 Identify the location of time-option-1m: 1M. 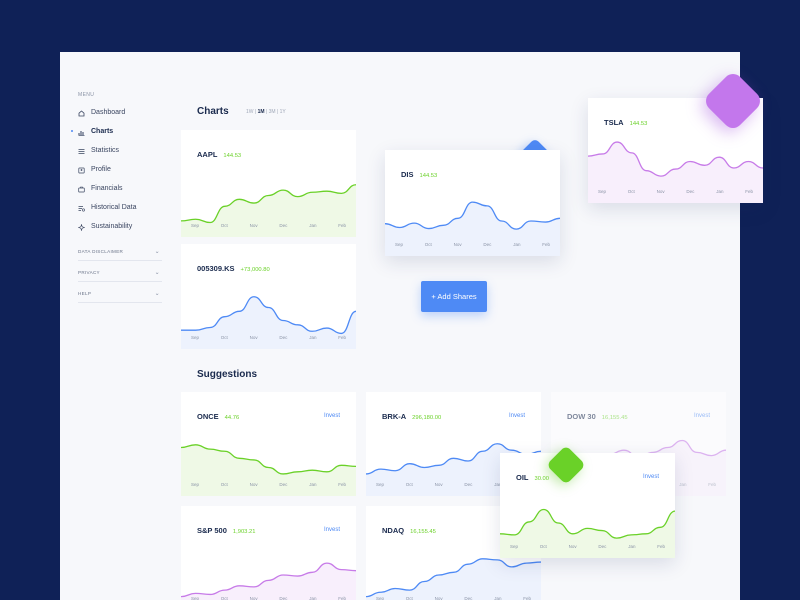
(261, 112).